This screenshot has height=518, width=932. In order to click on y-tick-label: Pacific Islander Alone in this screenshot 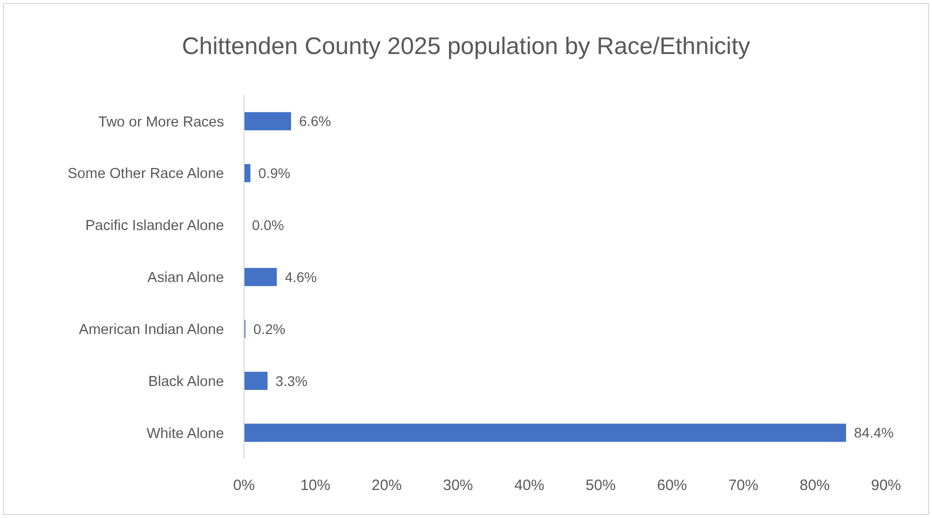, I will do `click(154, 226)`.